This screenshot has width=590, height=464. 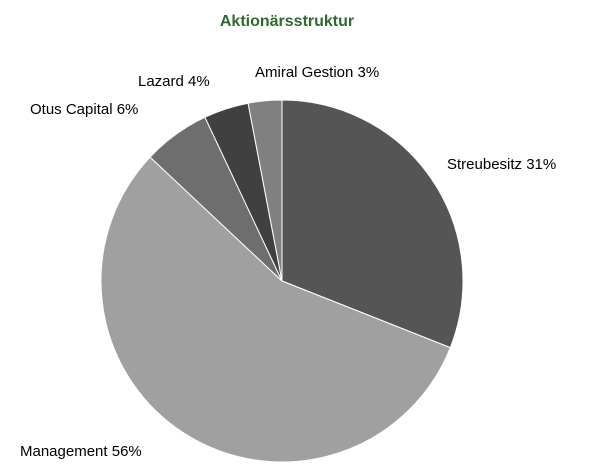 What do you see at coordinates (127, 451) in the screenshot?
I see `value-label: 56%` at bounding box center [127, 451].